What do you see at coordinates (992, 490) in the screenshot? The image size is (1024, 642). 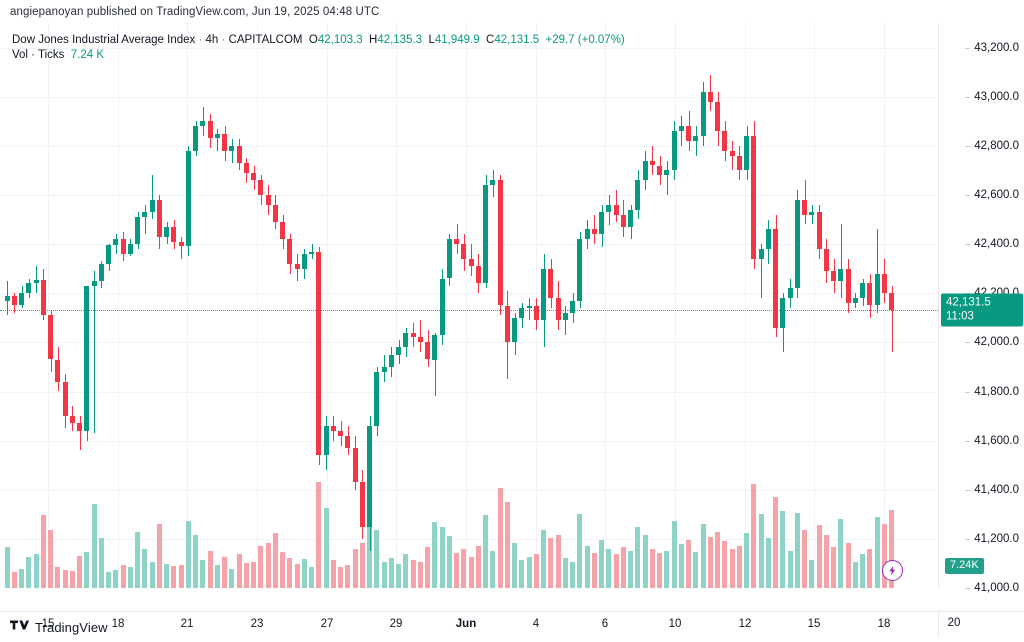 I see `price-axis-tick: 41,400.0` at bounding box center [992, 490].